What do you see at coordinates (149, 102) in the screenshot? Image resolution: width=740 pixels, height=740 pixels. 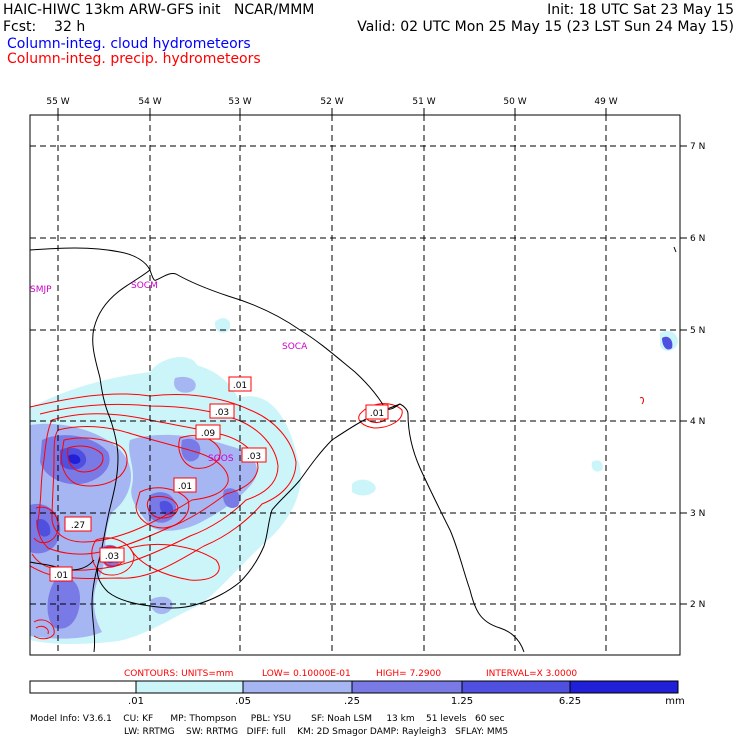 I see `lon-label: 54 W` at bounding box center [149, 102].